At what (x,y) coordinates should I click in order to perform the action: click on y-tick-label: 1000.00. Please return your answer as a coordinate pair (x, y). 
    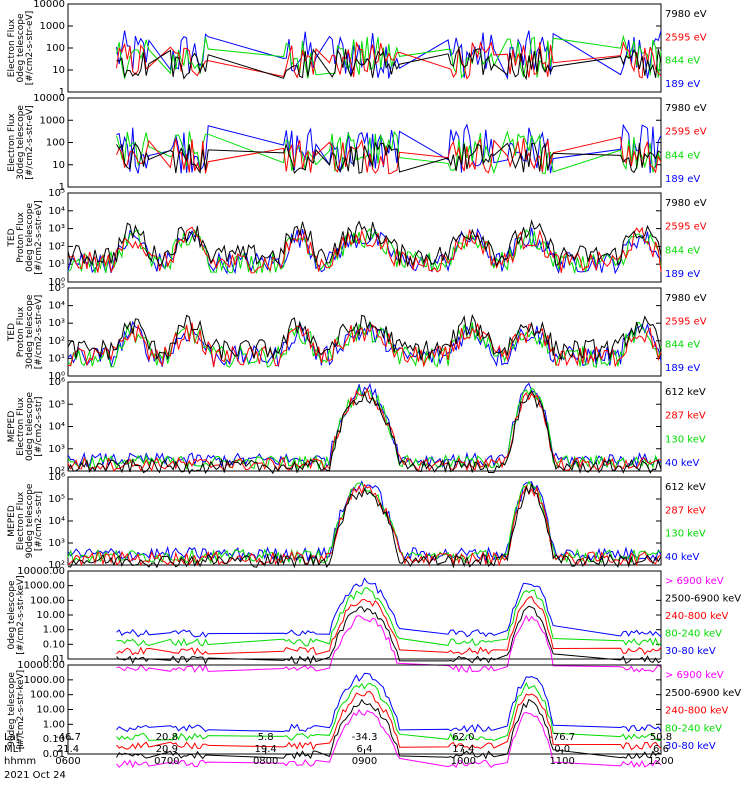
    Looking at the image, I should click on (44, 680).